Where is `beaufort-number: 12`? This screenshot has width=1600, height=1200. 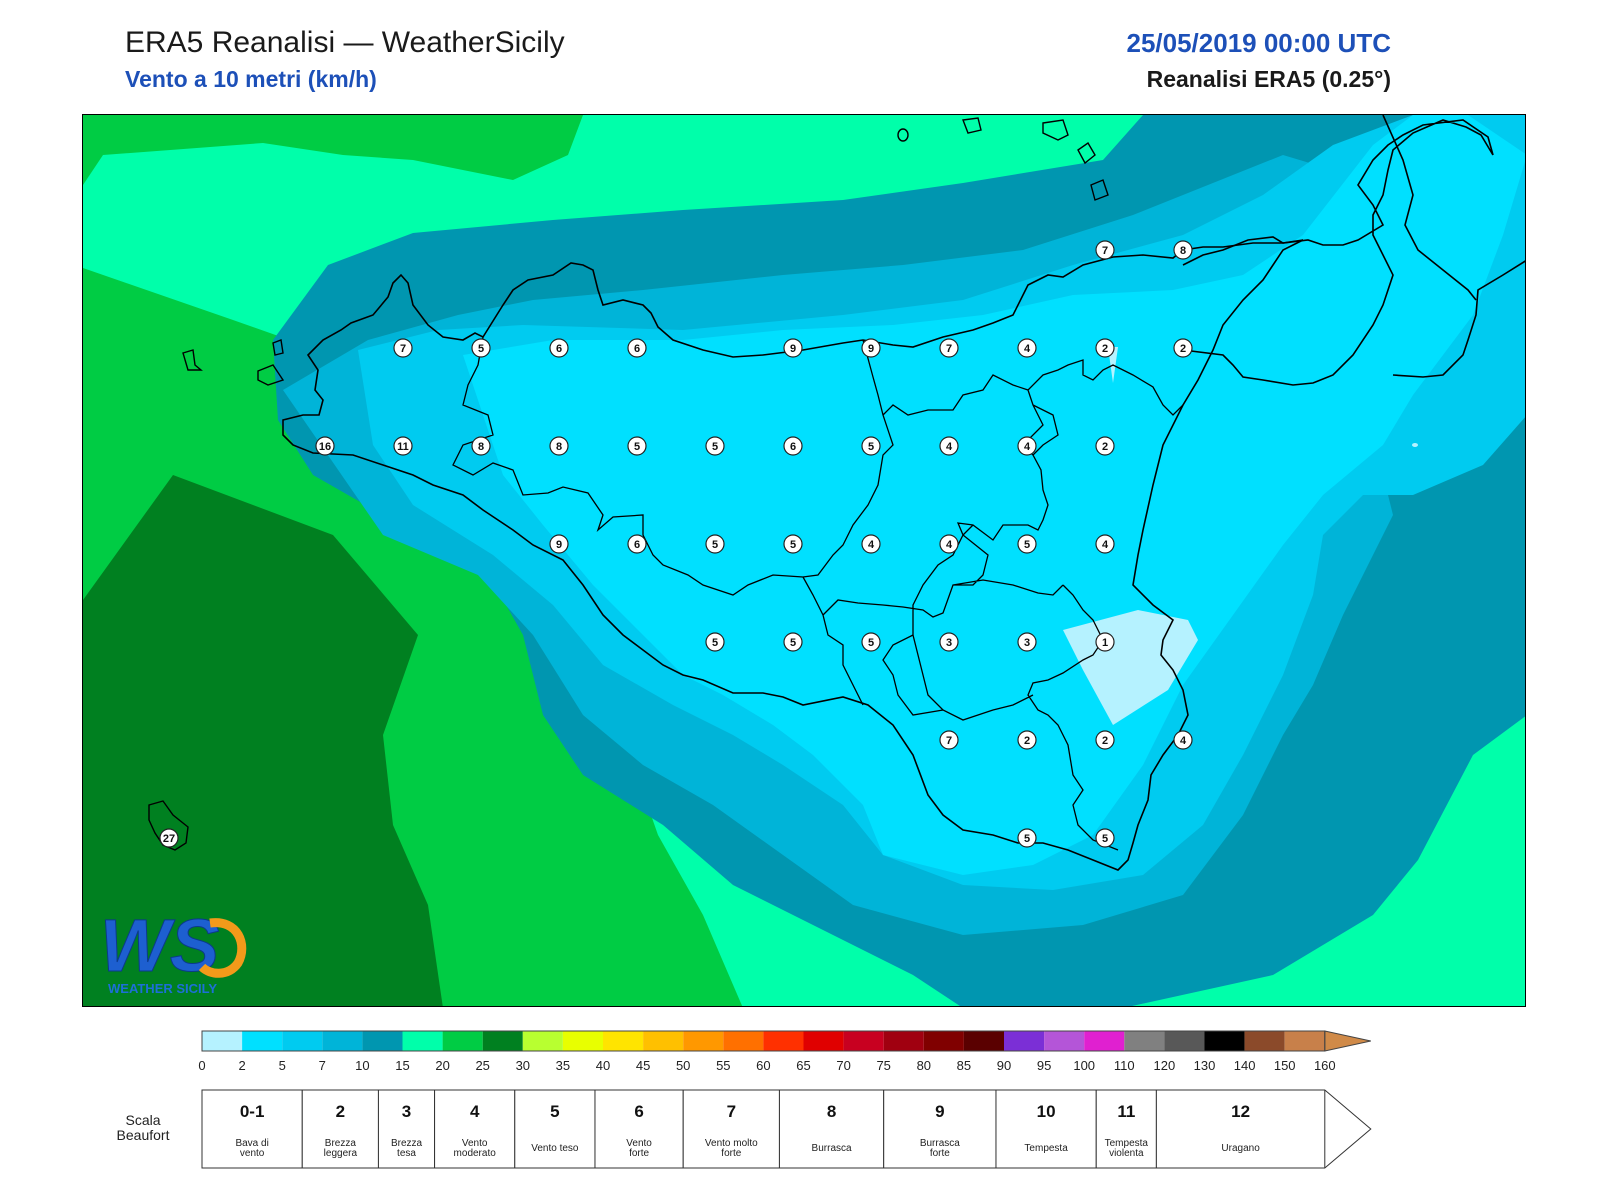
beaufort-number: 12 is located at coordinates (1240, 1111).